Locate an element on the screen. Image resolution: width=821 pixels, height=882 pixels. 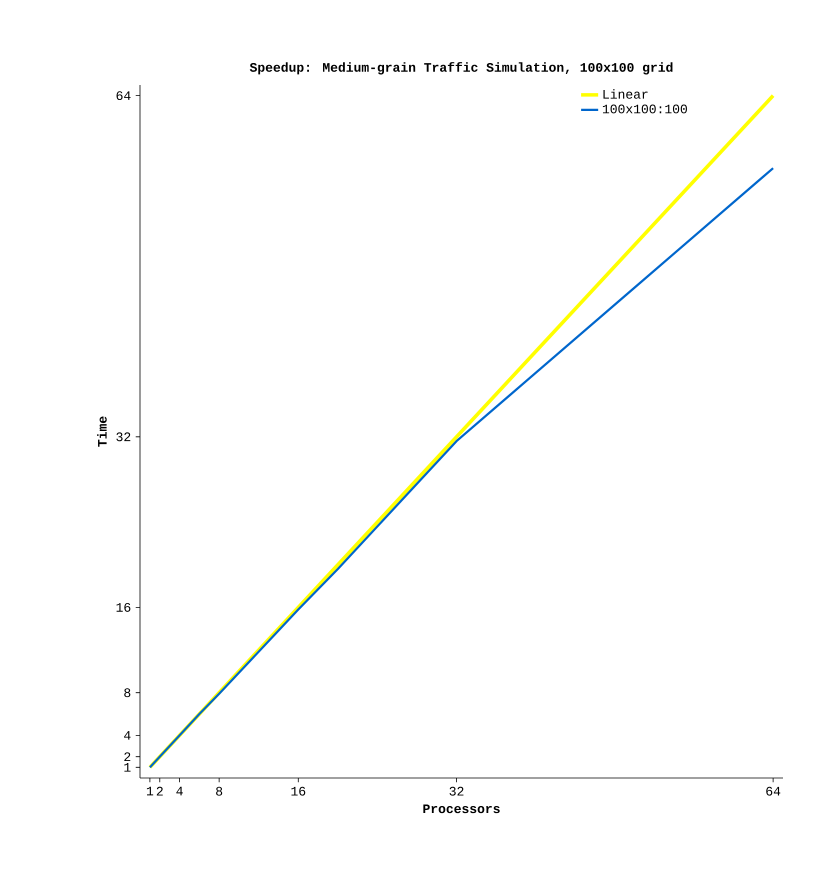
y-tick-label: 64 is located at coordinates (123, 95).